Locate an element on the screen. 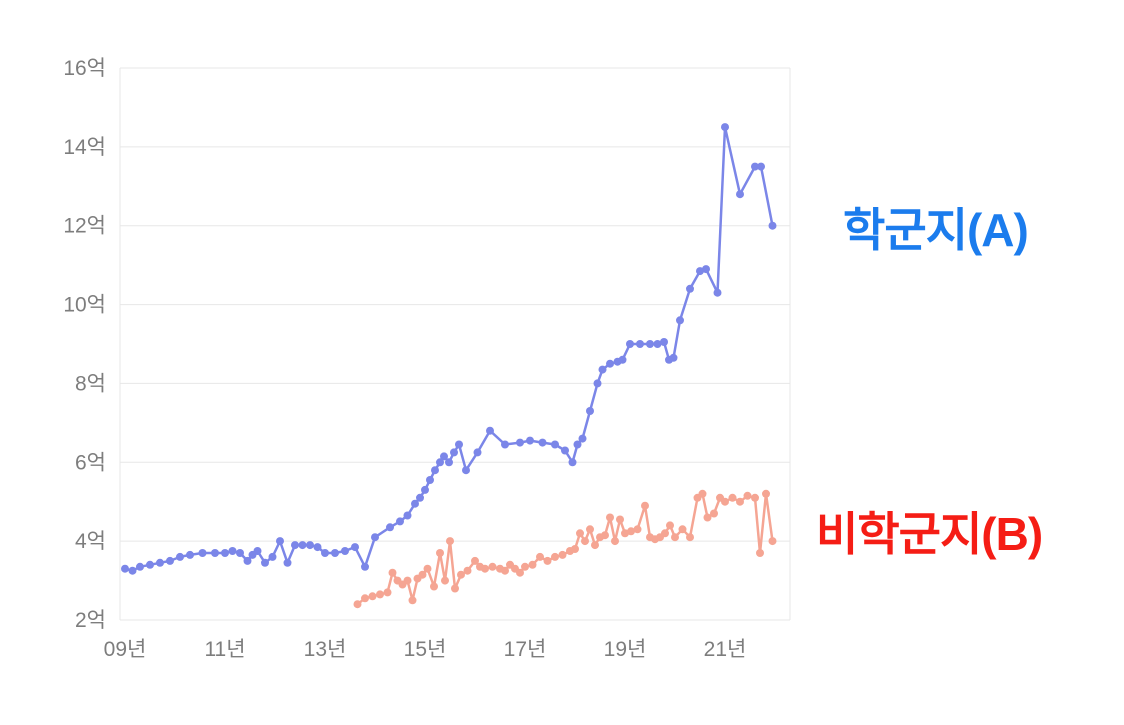  y-axis-tick-label: 4억 is located at coordinates (90, 541).